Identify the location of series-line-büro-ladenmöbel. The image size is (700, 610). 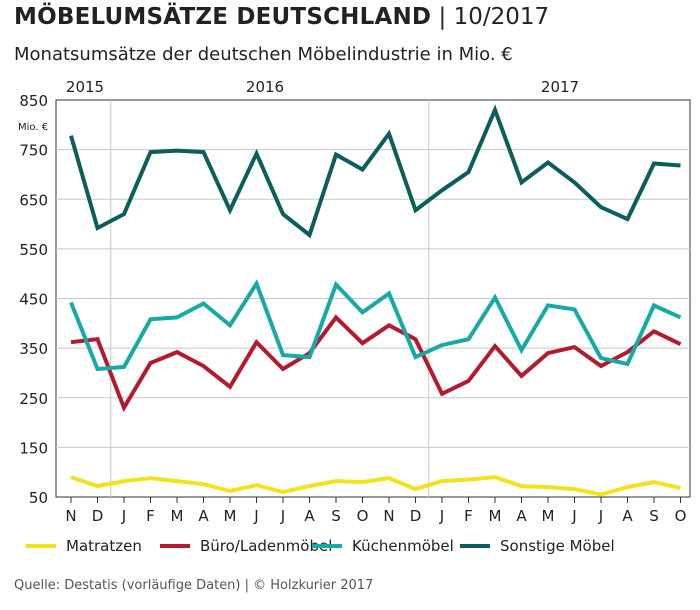
(376, 363).